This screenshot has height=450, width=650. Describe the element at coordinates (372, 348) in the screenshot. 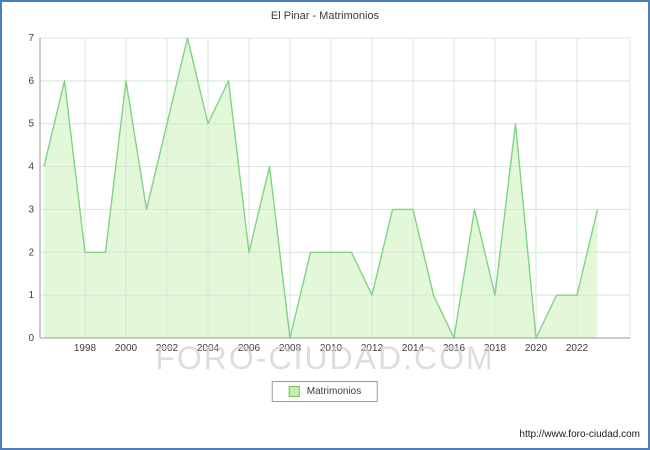

I see `svg-text: 2012` at that location.